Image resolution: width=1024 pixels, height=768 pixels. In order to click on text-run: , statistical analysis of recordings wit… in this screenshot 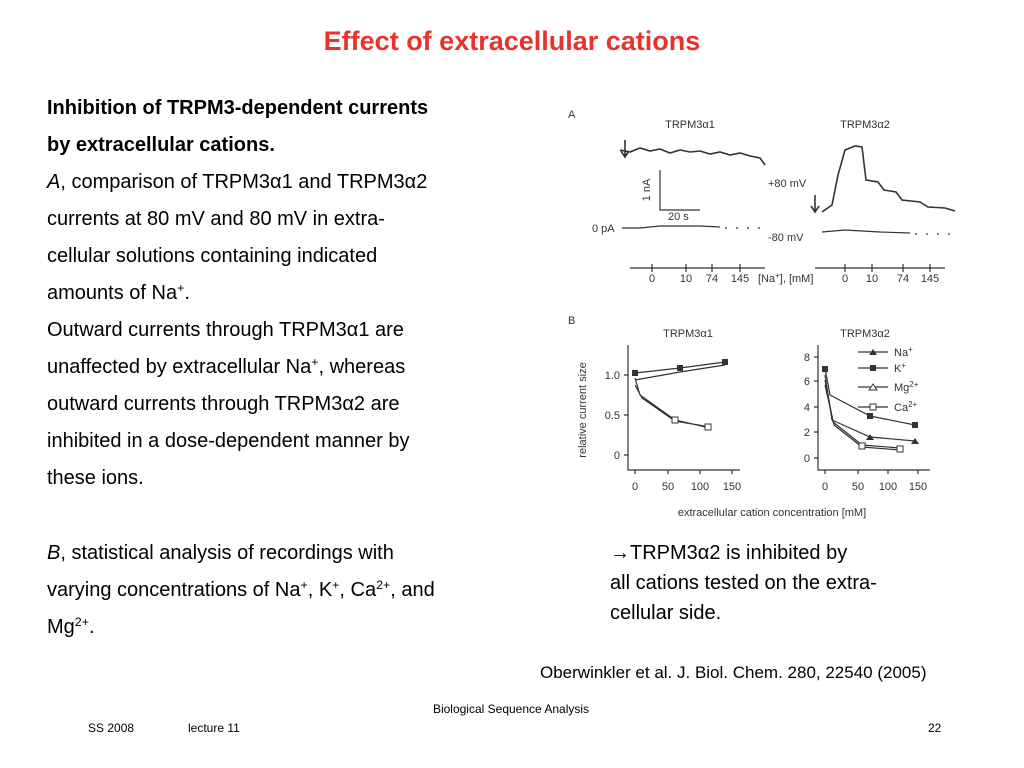, I will do `click(227, 553)`.